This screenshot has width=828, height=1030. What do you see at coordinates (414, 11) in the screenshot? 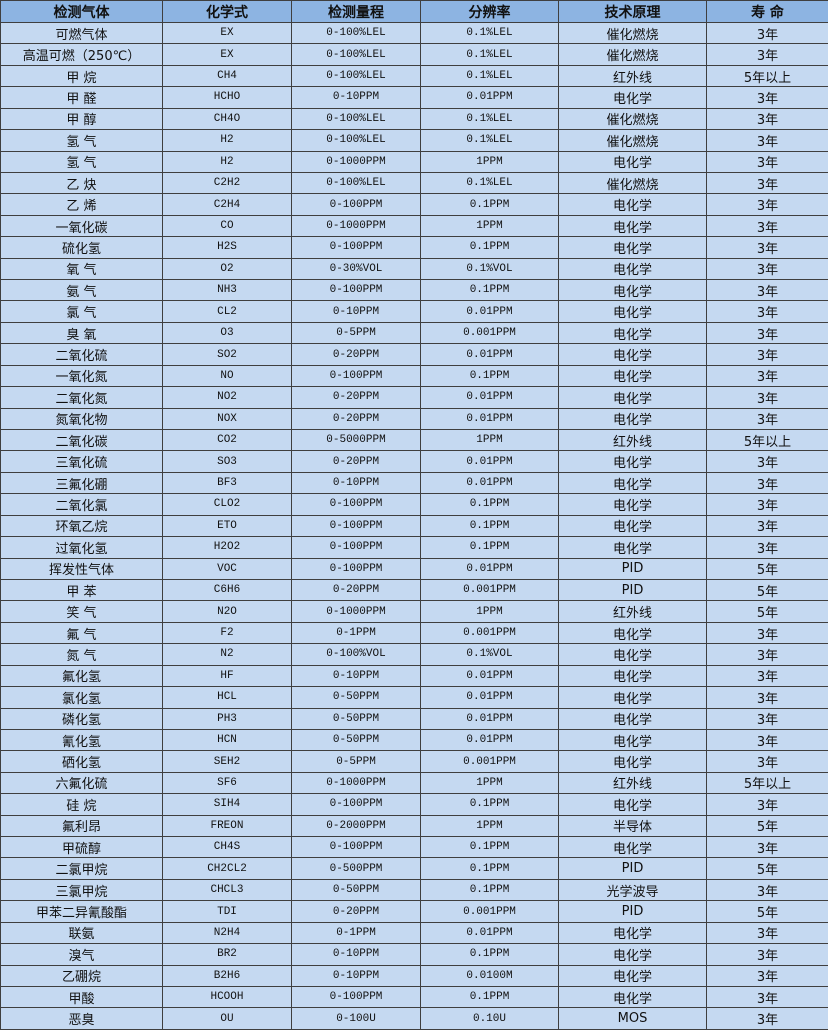
I see `header-row: 检测气体 化学式 检测量程 分辨率 技术原理寿 命` at bounding box center [414, 11].